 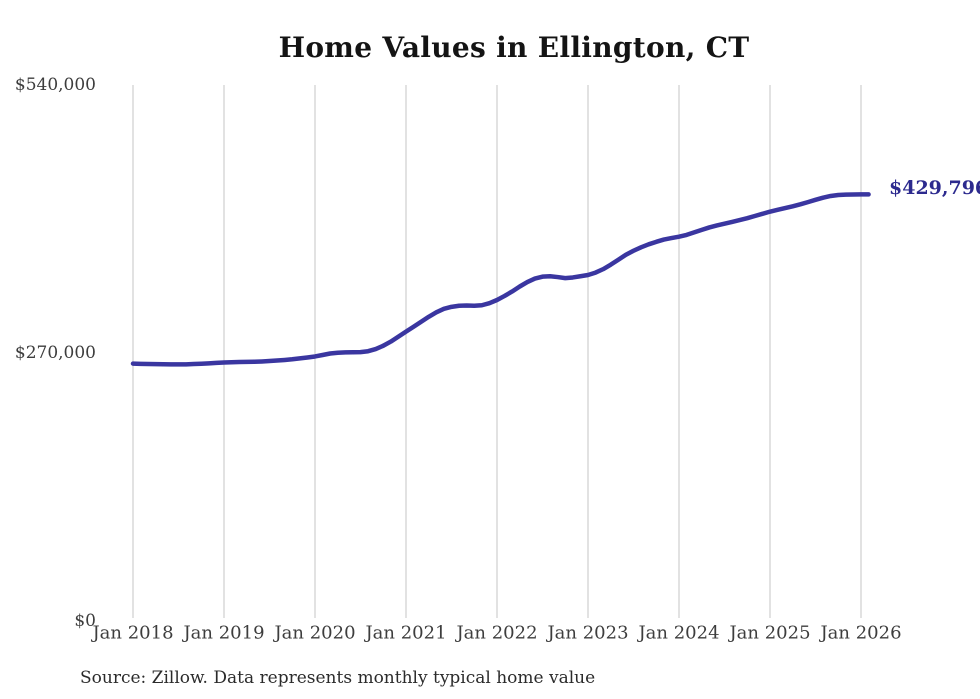 I want to click on y-tick-label: $270,000, so click(x=55, y=353).